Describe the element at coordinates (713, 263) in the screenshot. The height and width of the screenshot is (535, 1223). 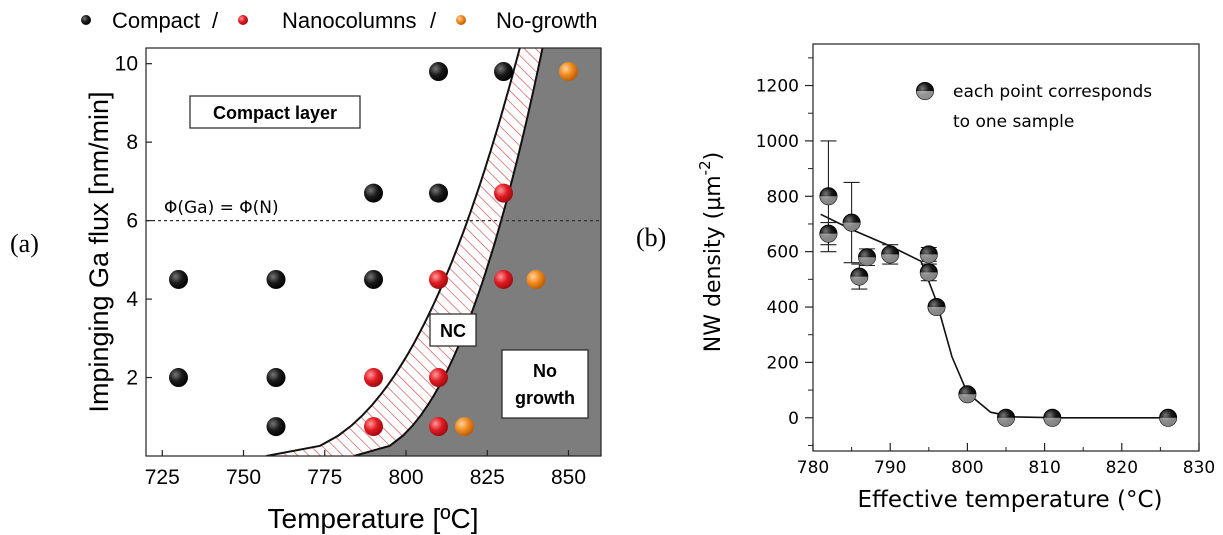
I see `y-axis-label-b-main: NW density (µm` at that location.